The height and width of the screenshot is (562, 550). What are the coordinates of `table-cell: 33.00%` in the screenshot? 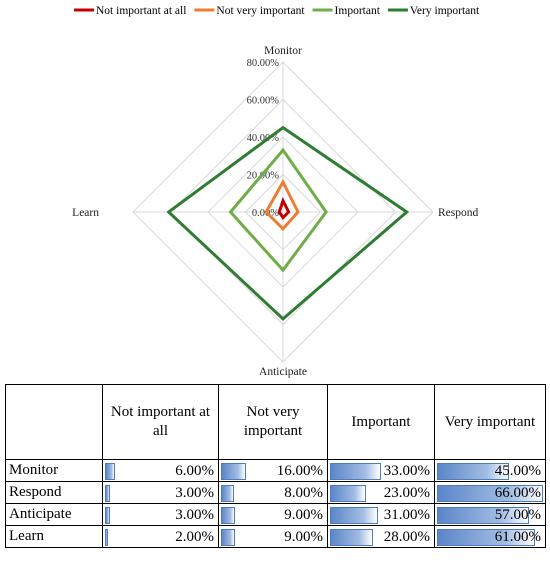 It's located at (381, 470).